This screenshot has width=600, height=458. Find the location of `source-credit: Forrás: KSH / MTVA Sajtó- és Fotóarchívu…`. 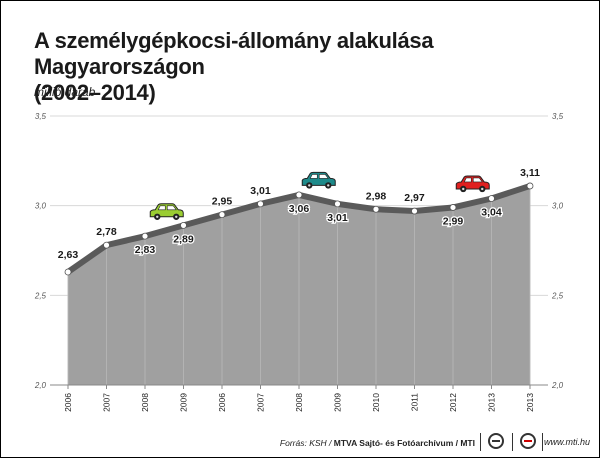

source-credit: Forrás: KSH / MTVA Sajtó- és Fotóarchívu… is located at coordinates (377, 443).